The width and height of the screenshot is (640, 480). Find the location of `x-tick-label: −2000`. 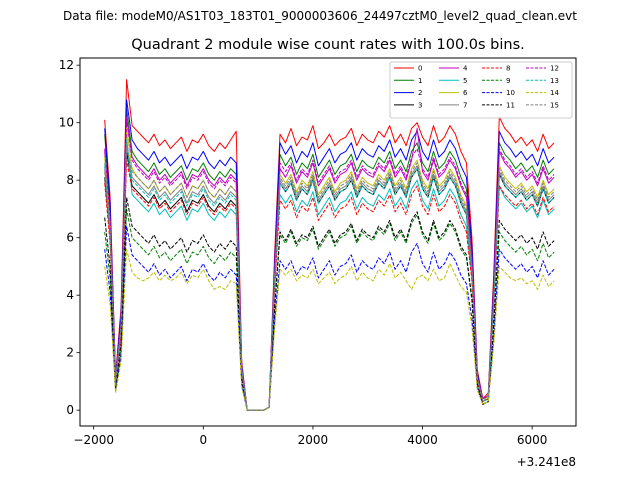

x-tick-label: −2000 is located at coordinates (93, 440).